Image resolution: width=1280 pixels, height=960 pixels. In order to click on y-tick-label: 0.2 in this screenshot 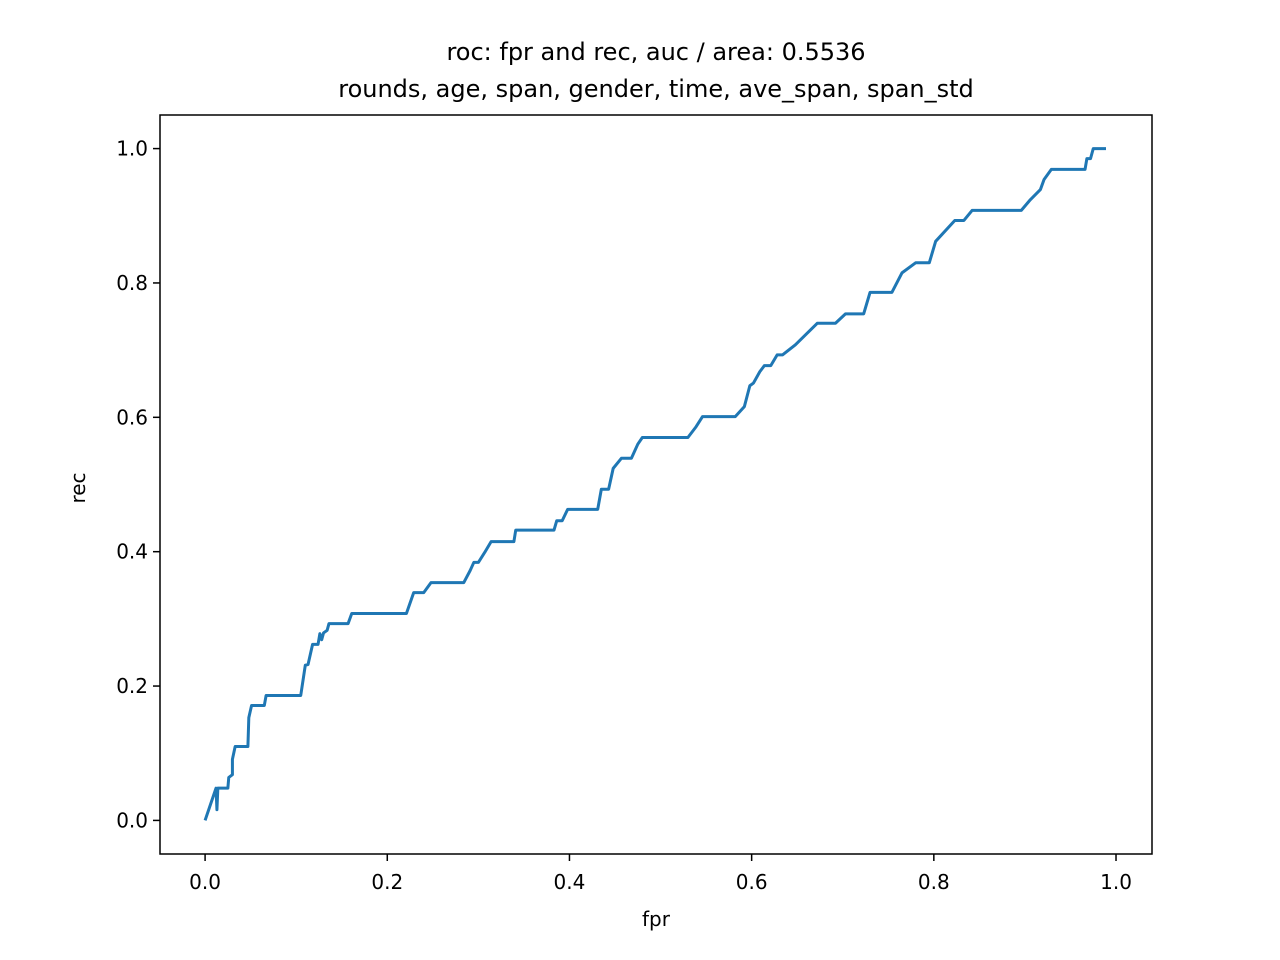, I will do `click(132, 686)`.